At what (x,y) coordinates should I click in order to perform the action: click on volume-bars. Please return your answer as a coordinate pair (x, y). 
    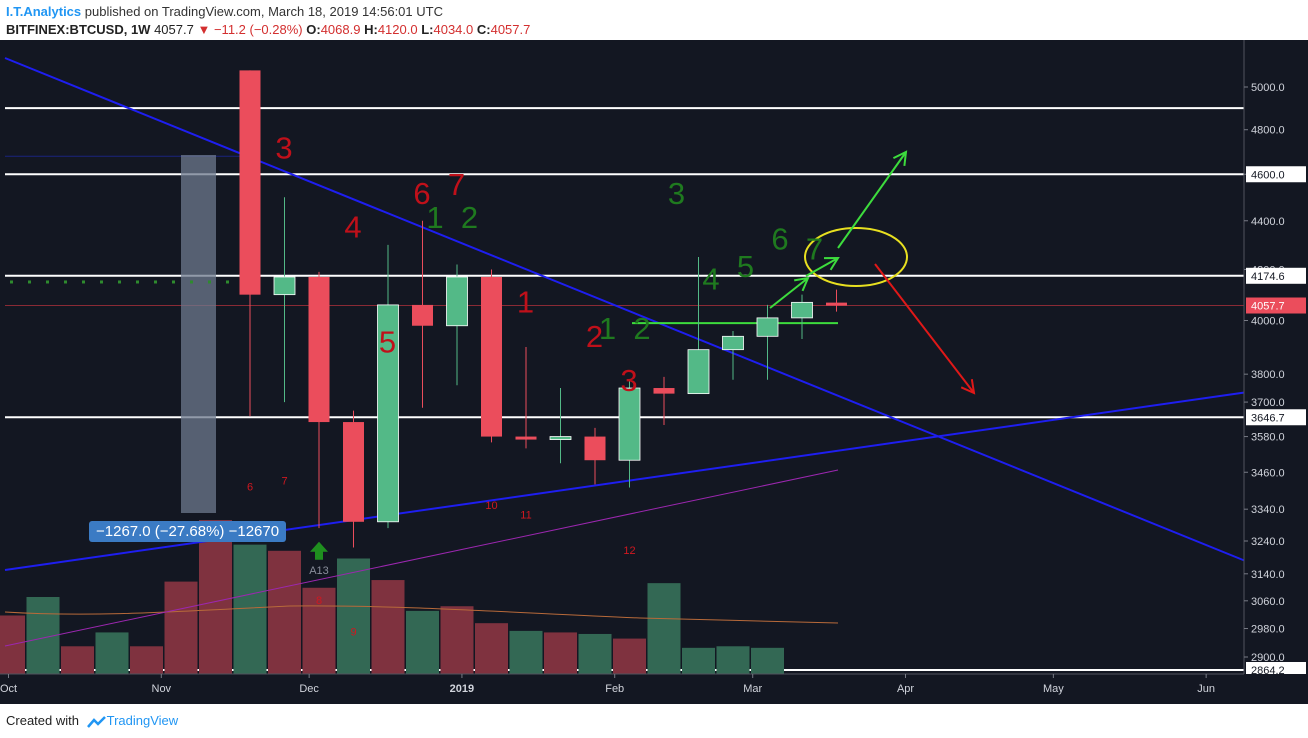
    Looking at the image, I should click on (419, 597).